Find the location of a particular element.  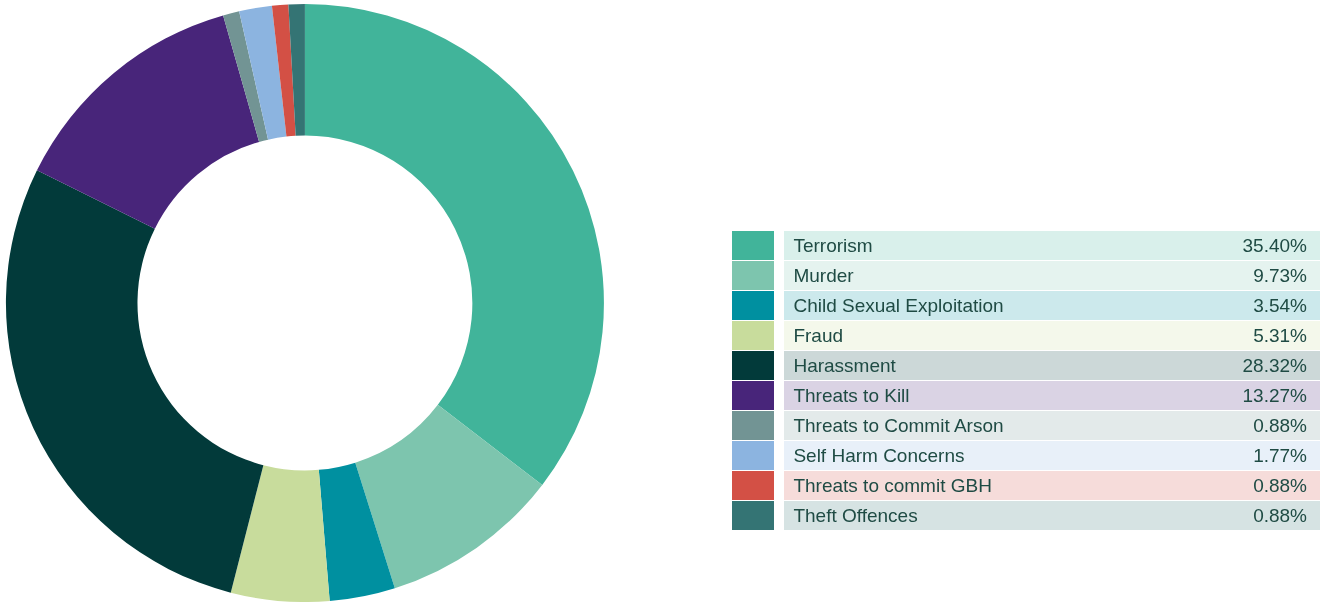

legend-label: Child Sexual Exploitation is located at coordinates (984, 305).